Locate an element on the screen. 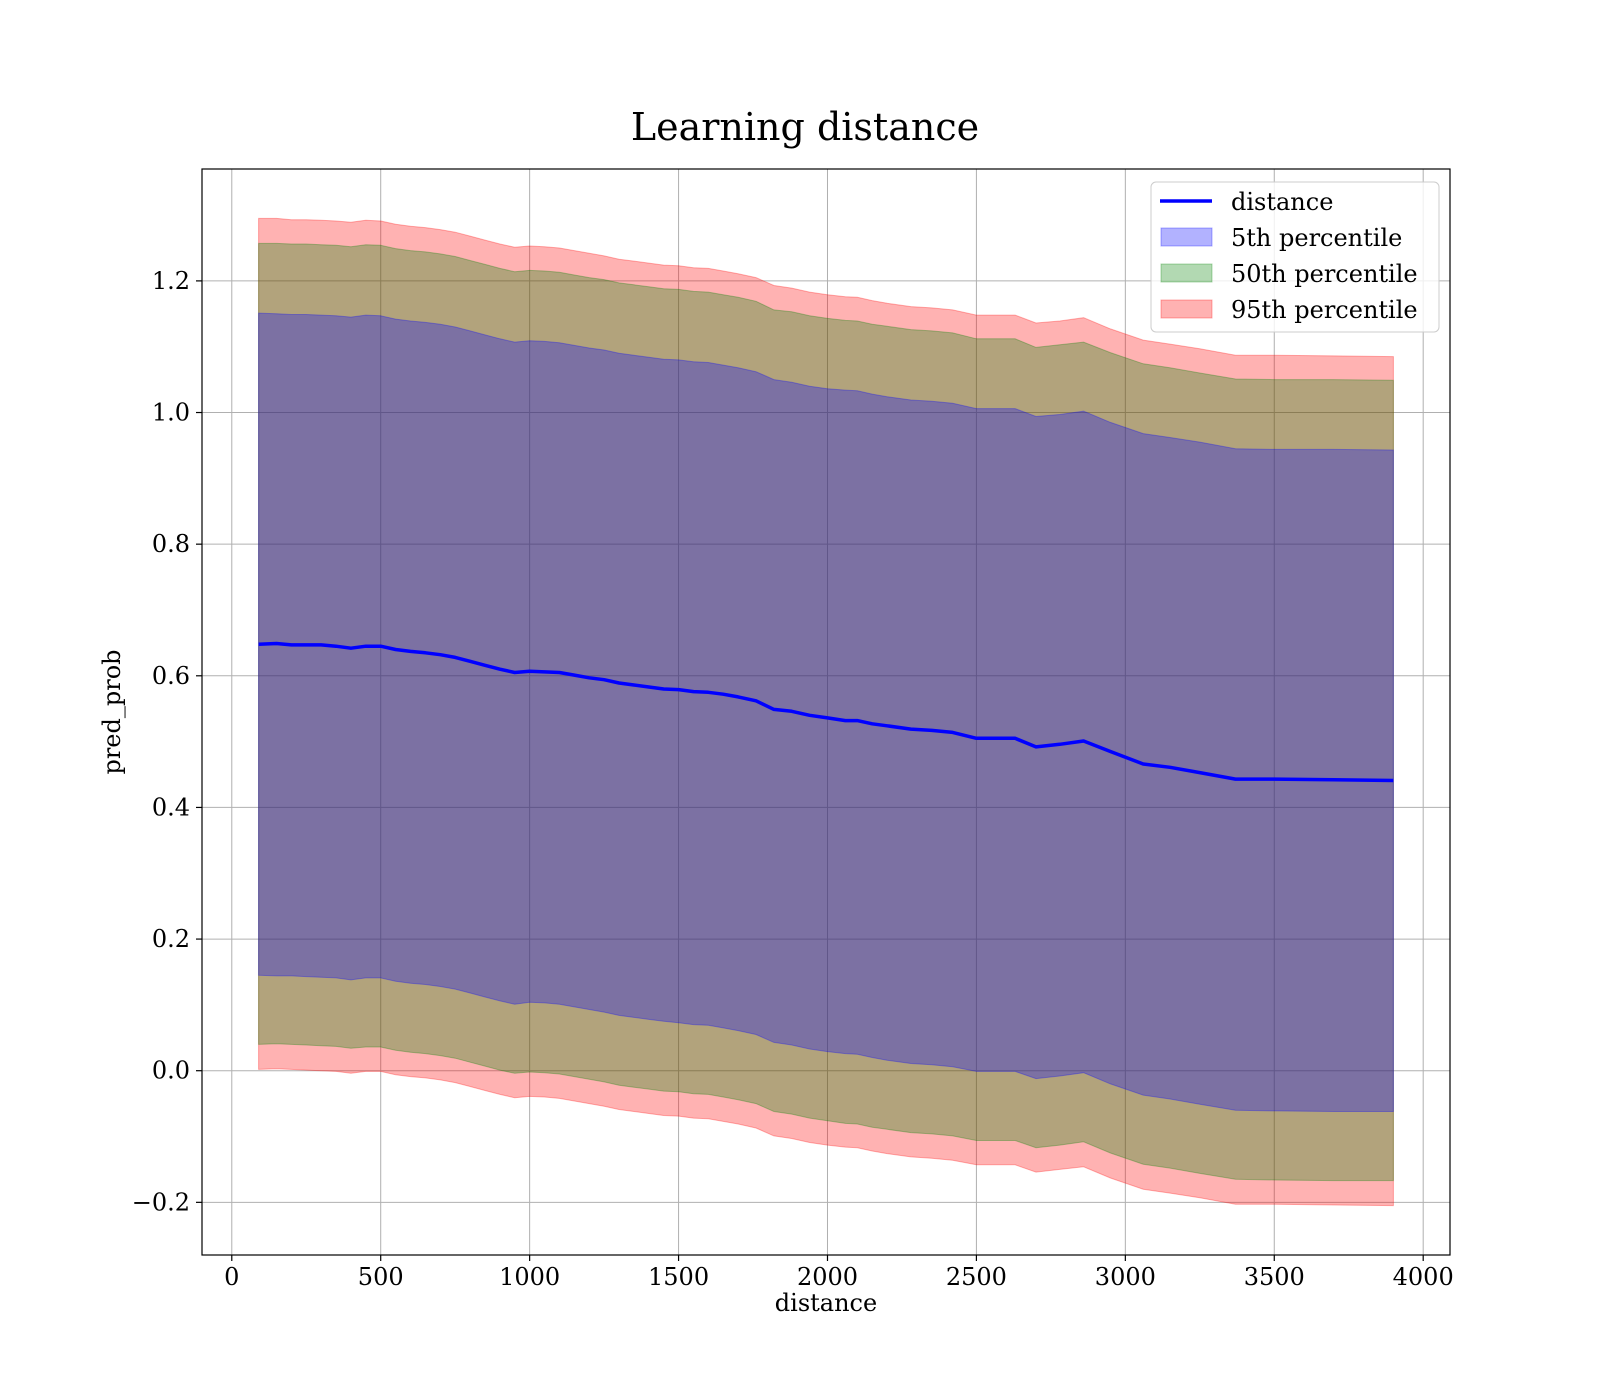 The width and height of the screenshot is (1600, 1400). legend-swatch-5th-percentile is located at coordinates (1186, 237).